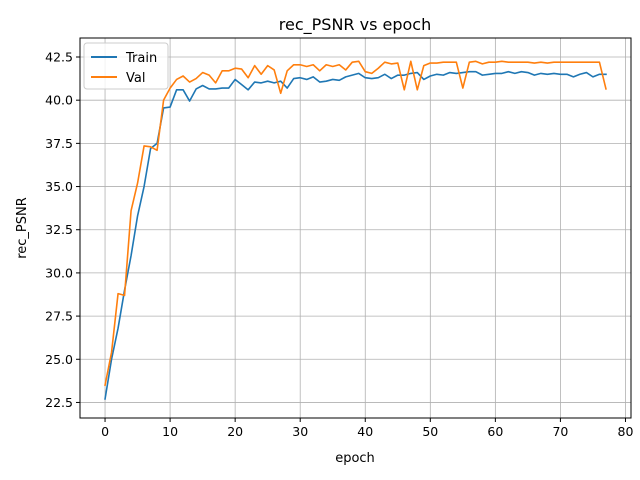 The image size is (640, 480). Describe the element at coordinates (560, 431) in the screenshot. I see `x-tick-label: 70` at that location.